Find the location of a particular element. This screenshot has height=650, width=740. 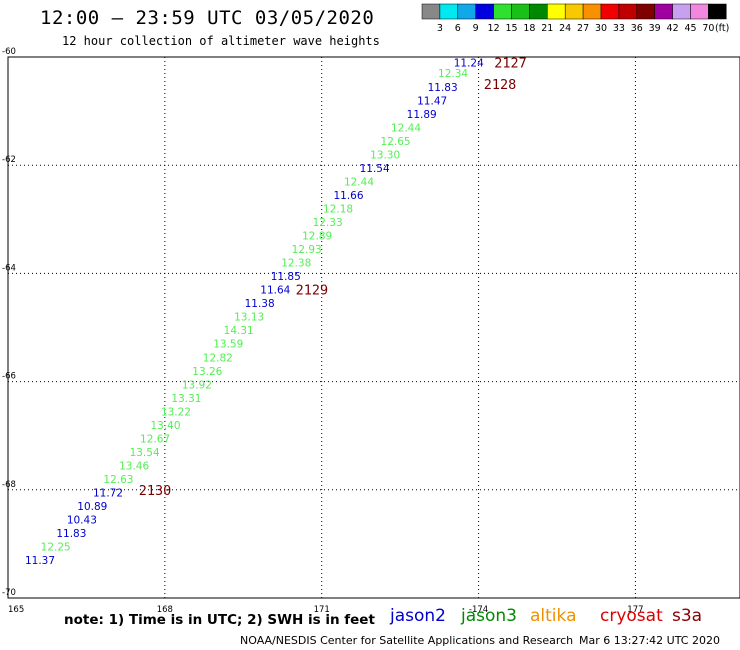

swh-reading: 12.65 is located at coordinates (396, 142).